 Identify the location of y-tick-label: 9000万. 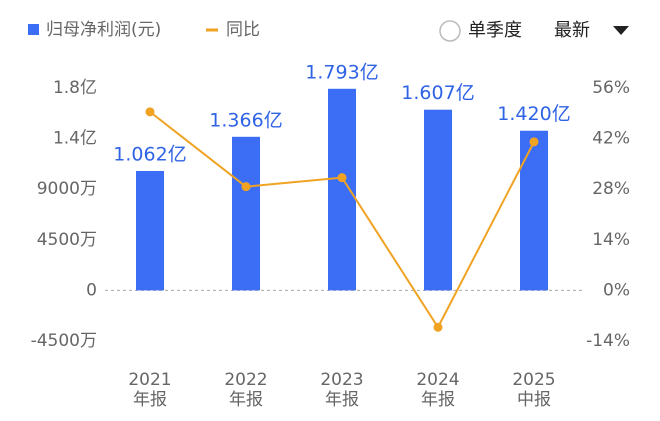
(67, 189).